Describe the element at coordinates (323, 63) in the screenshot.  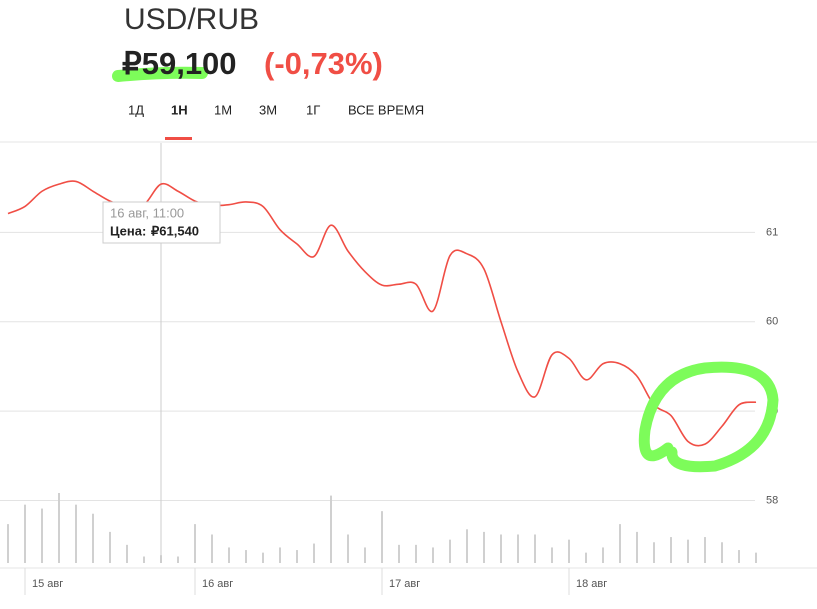
I see `price-change: (-0,73%)` at that location.